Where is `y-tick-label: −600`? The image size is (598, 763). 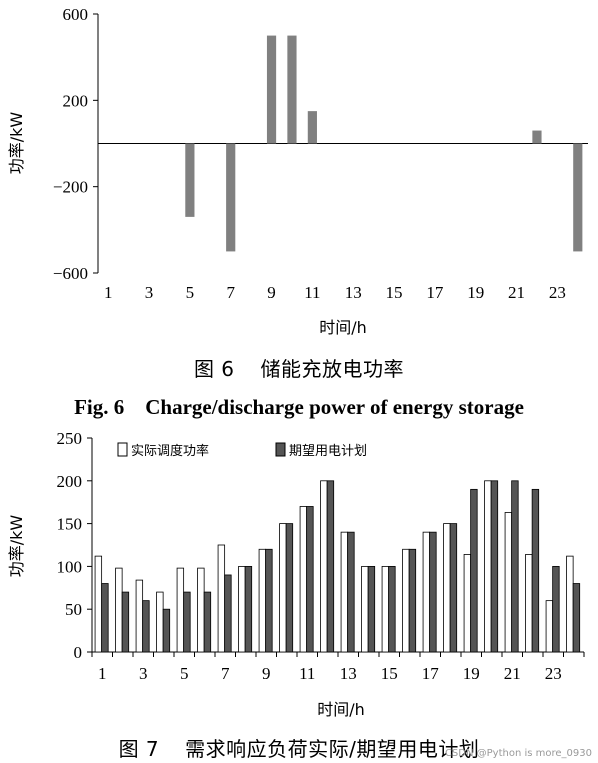
y-tick-label: −600 is located at coordinates (70, 273).